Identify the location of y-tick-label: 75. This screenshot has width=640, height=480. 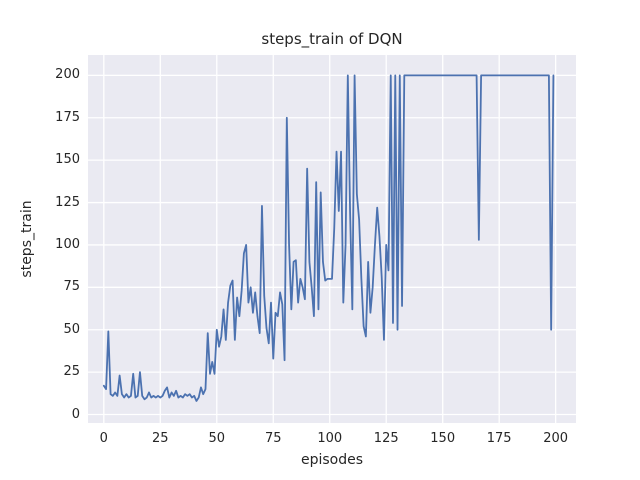
(71, 287).